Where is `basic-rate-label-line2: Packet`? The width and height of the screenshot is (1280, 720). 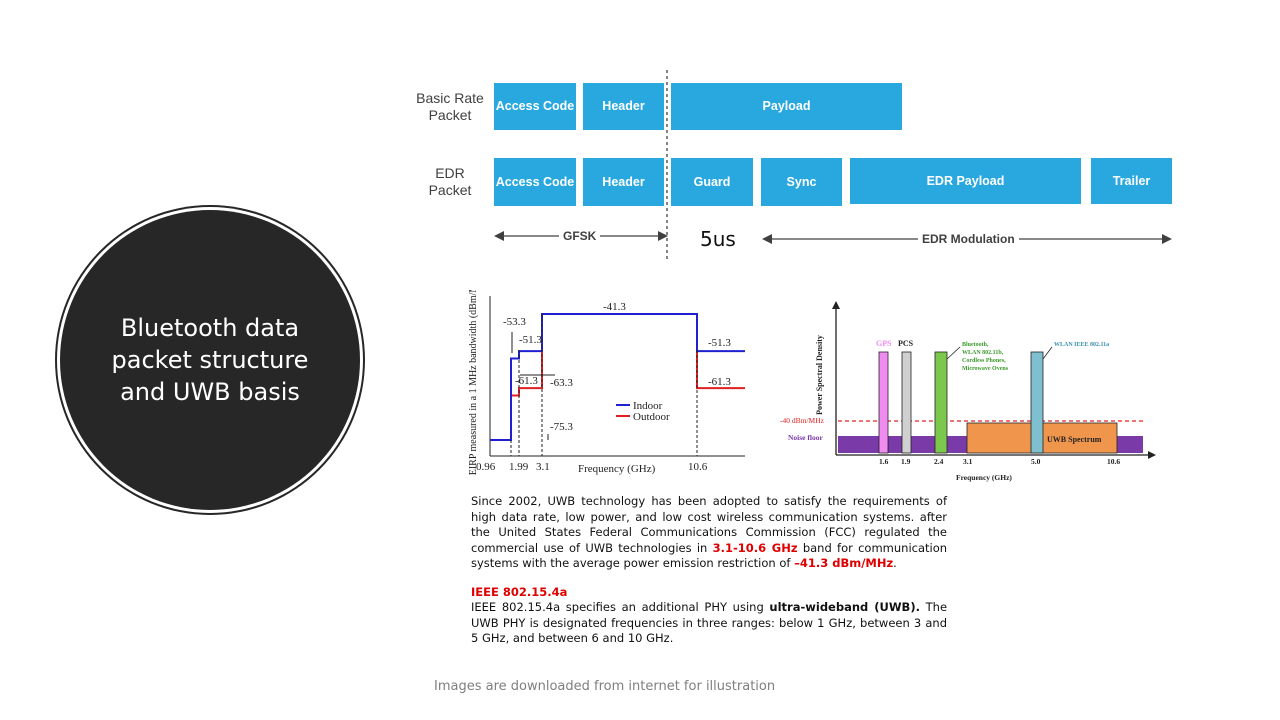 basic-rate-label-line2: Packet is located at coordinates (450, 115).